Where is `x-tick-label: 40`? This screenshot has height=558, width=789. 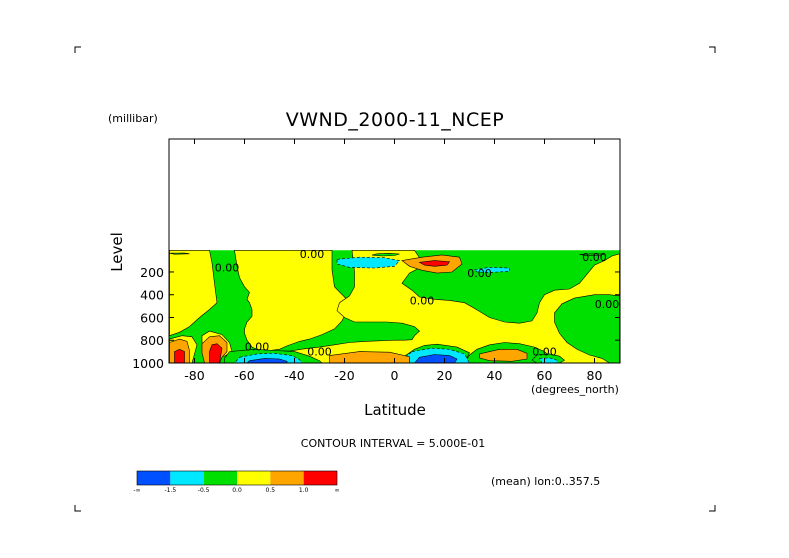 x-tick-label: 40 is located at coordinates (495, 375).